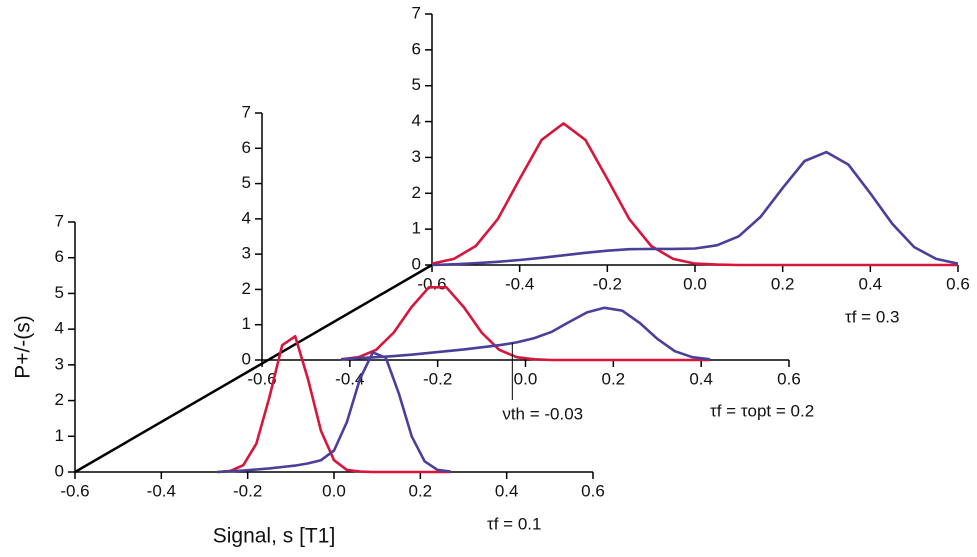 The height and width of the screenshot is (557, 977). Describe the element at coordinates (274, 536) in the screenshot. I see `x-axis-label: Signal, s [T1]` at that location.